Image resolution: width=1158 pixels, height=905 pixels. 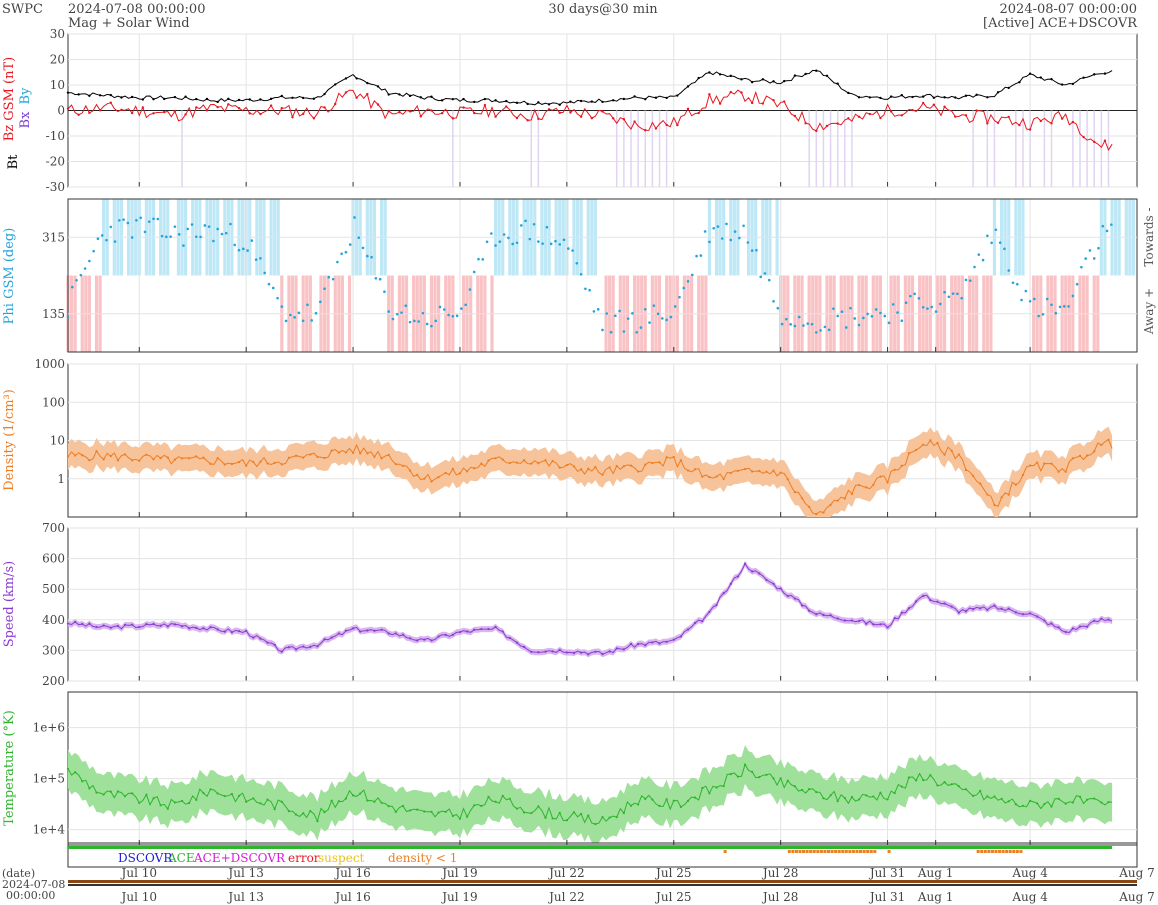 What do you see at coordinates (779, 897) in the screenshot?
I see `xaxis-bottom-label-6: Jul 28` at bounding box center [779, 897].